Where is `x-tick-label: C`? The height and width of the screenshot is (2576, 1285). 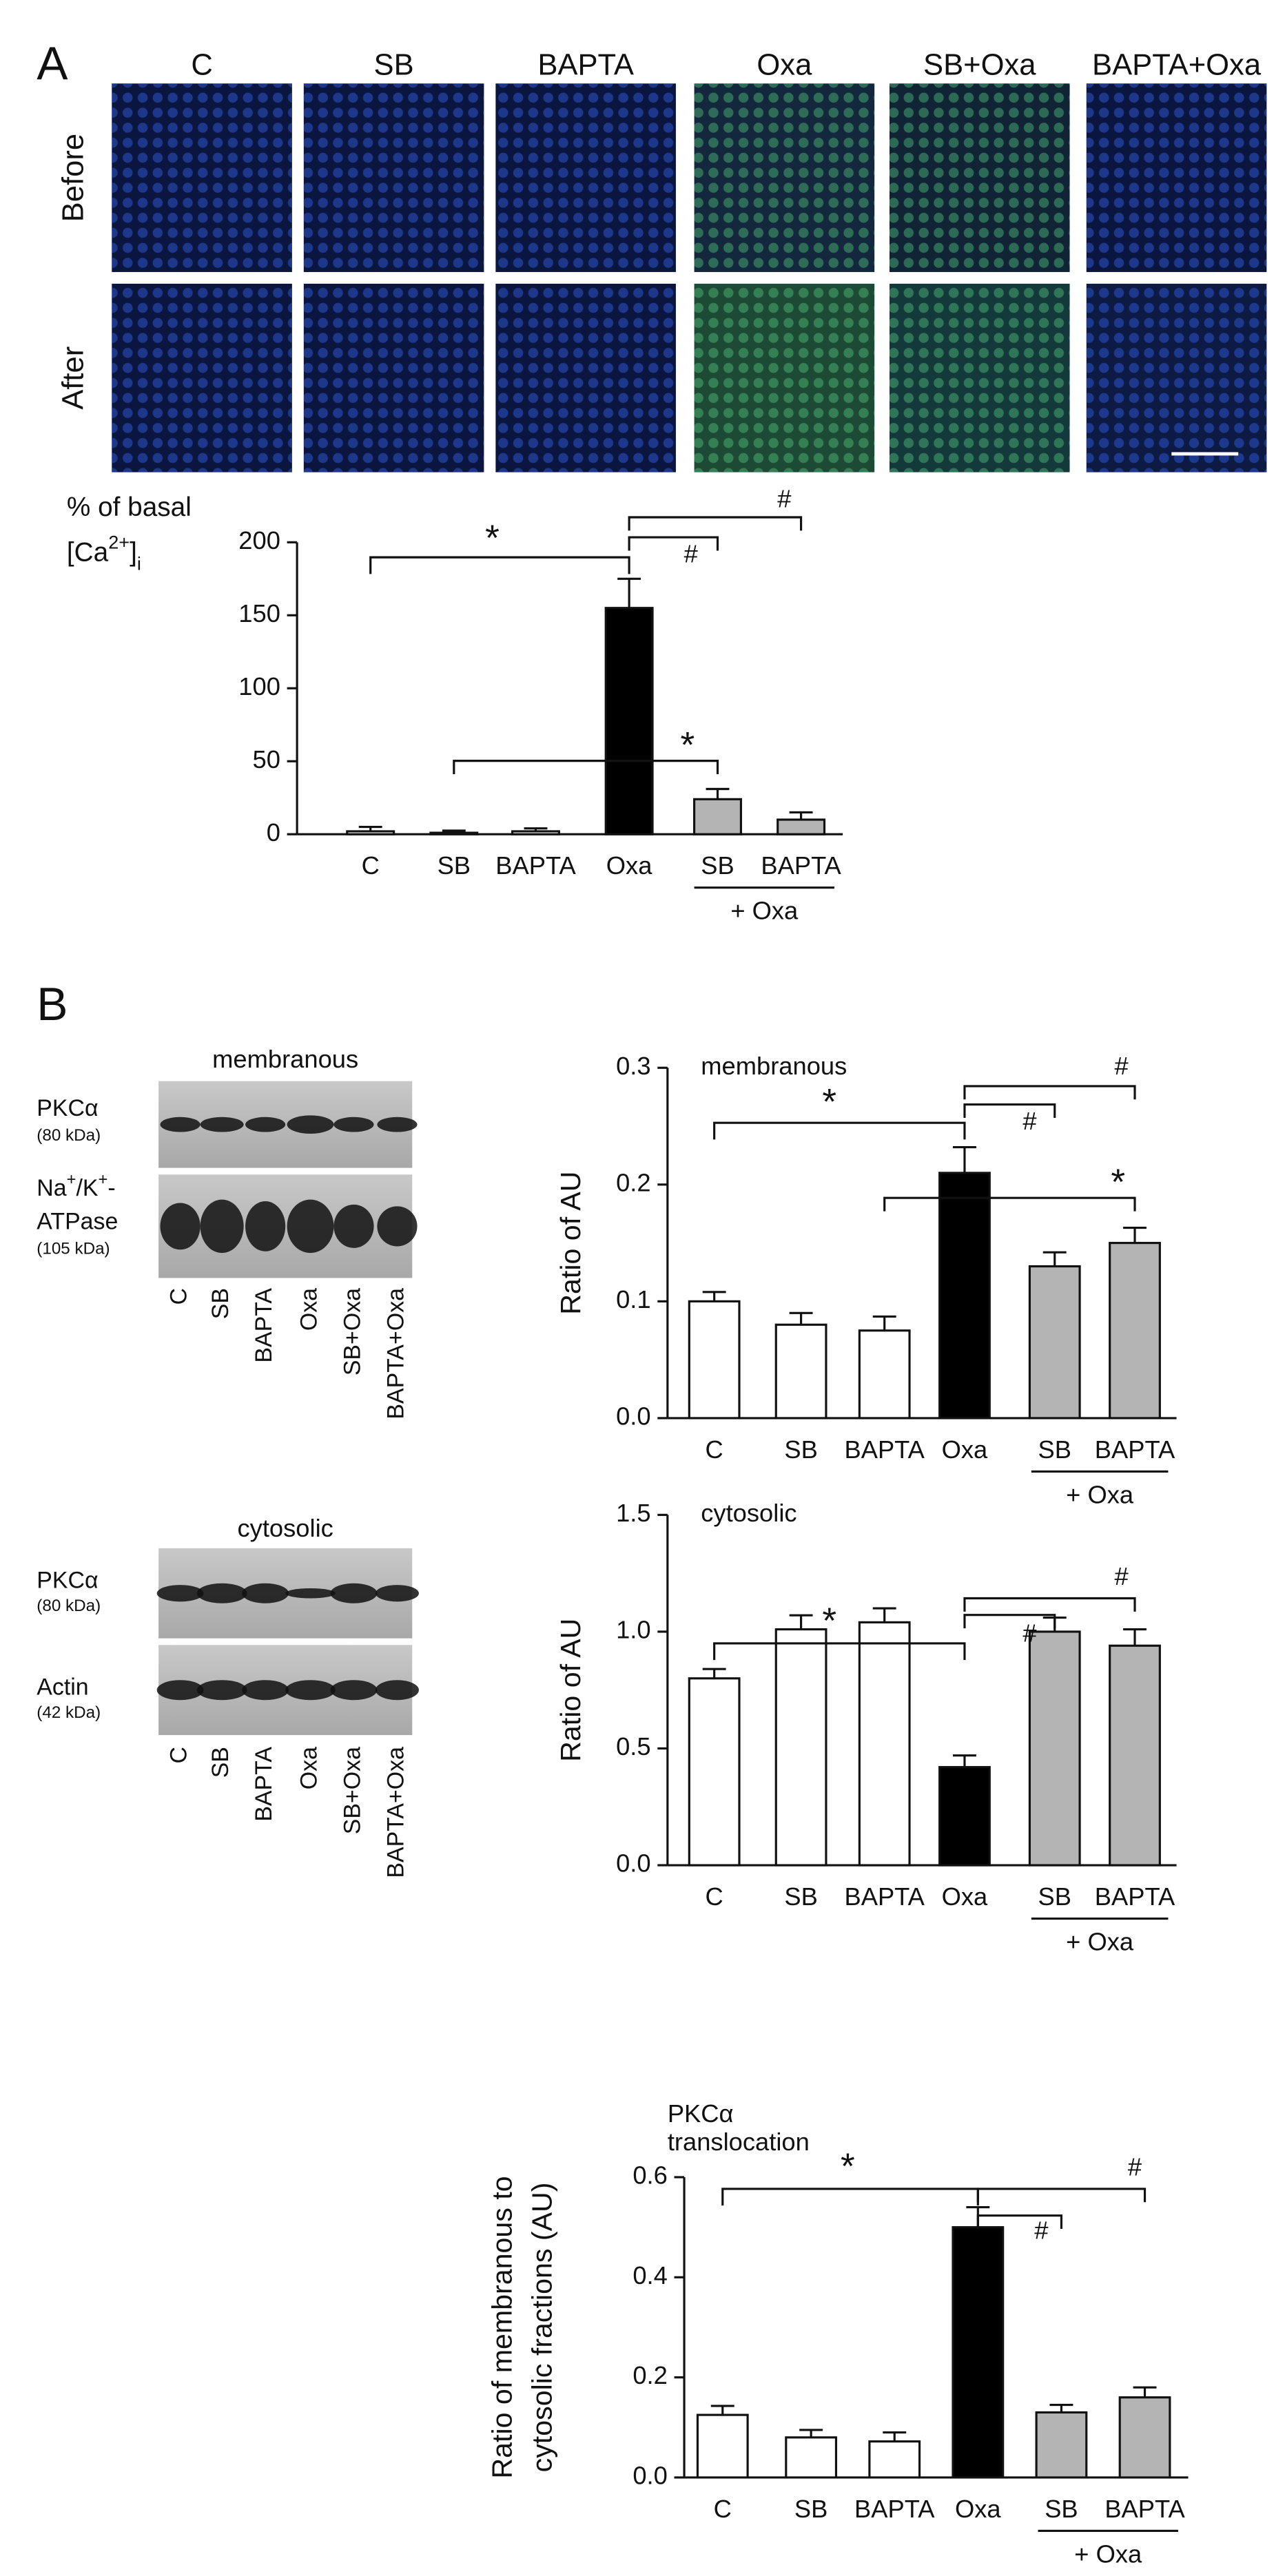
x-tick-label: C is located at coordinates (371, 865).